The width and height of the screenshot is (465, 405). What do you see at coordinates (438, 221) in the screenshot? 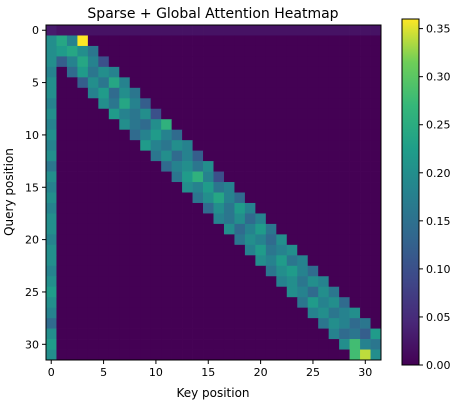
I see `colorbar-tick-label: 0.15` at bounding box center [438, 221].